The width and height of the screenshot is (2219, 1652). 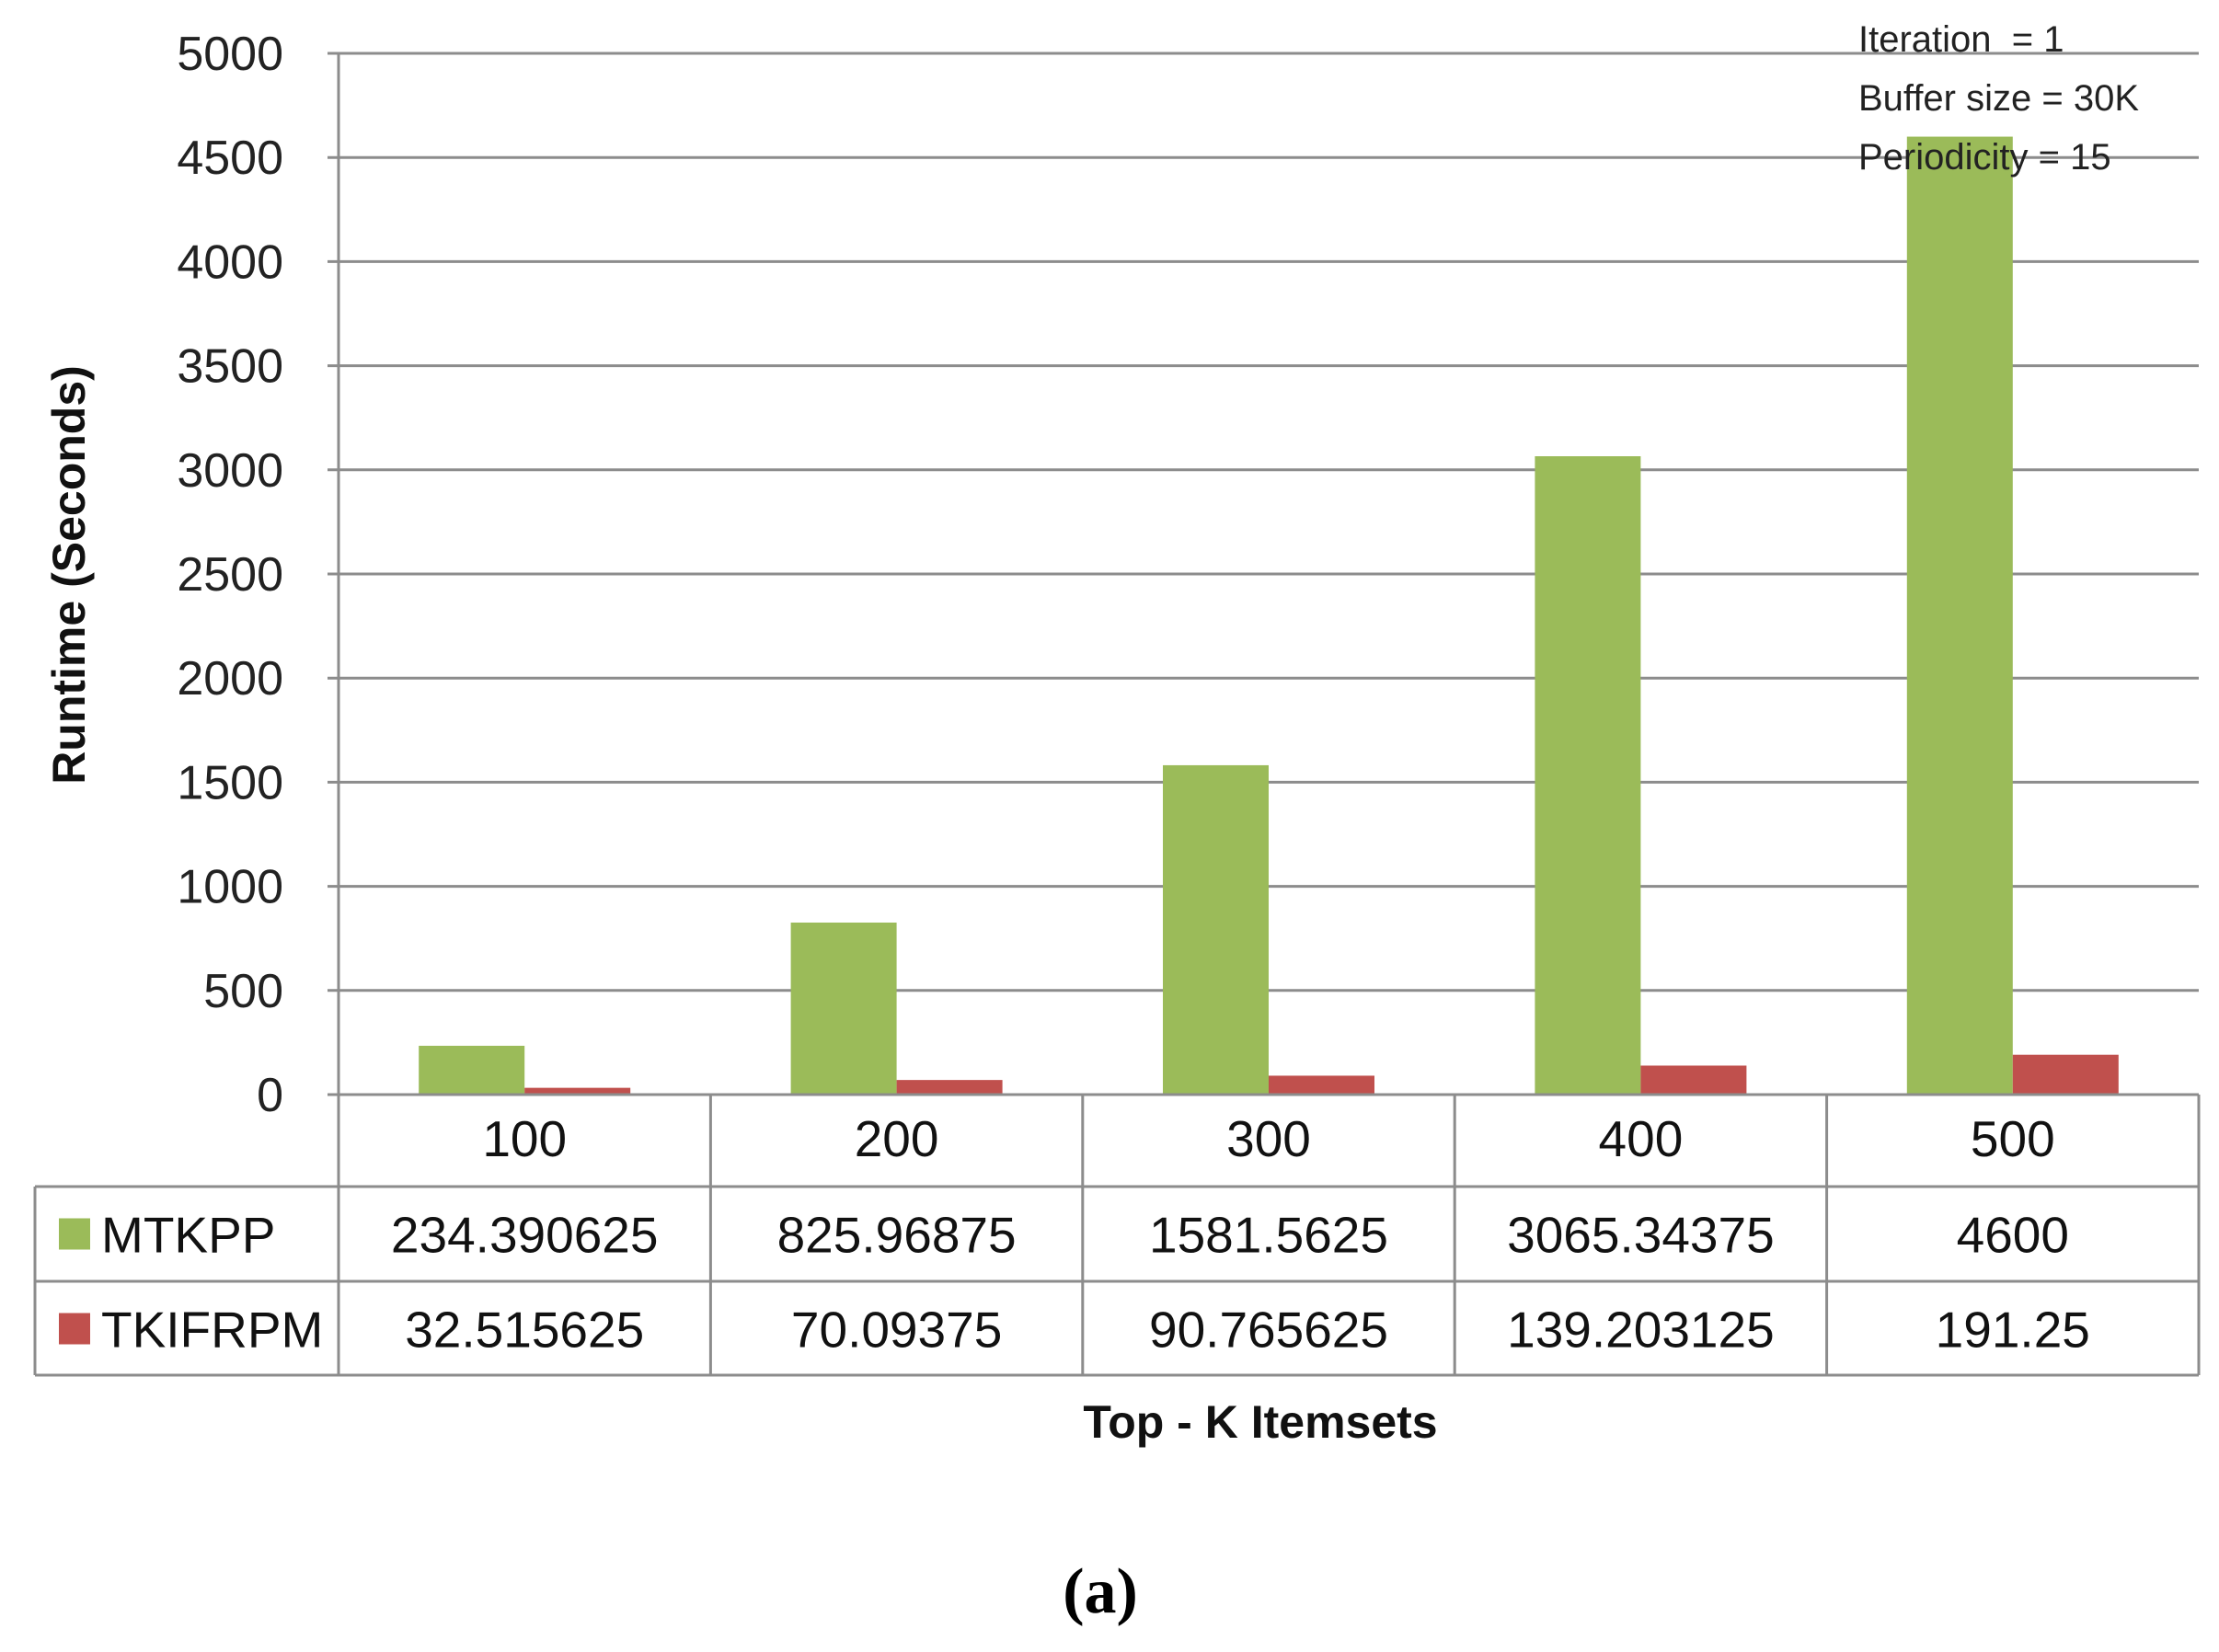 What do you see at coordinates (270, 1095) in the screenshot?
I see `y-tick-label-0: 0` at bounding box center [270, 1095].